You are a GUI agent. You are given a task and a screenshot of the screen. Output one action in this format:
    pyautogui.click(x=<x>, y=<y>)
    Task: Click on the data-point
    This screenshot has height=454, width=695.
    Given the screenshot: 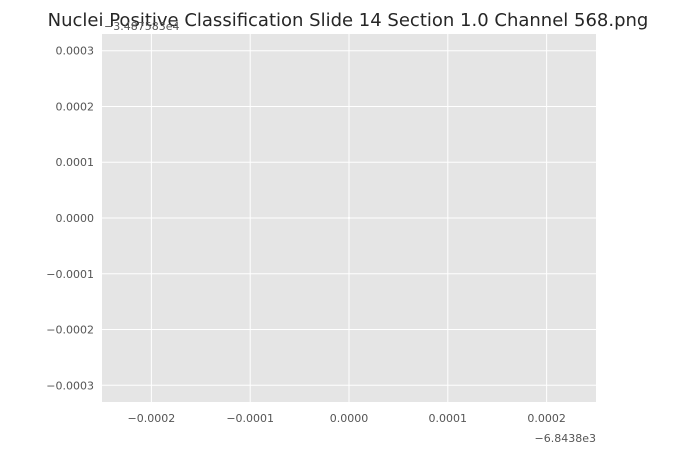 What is the action you would take?
    pyautogui.click(x=349, y=218)
    